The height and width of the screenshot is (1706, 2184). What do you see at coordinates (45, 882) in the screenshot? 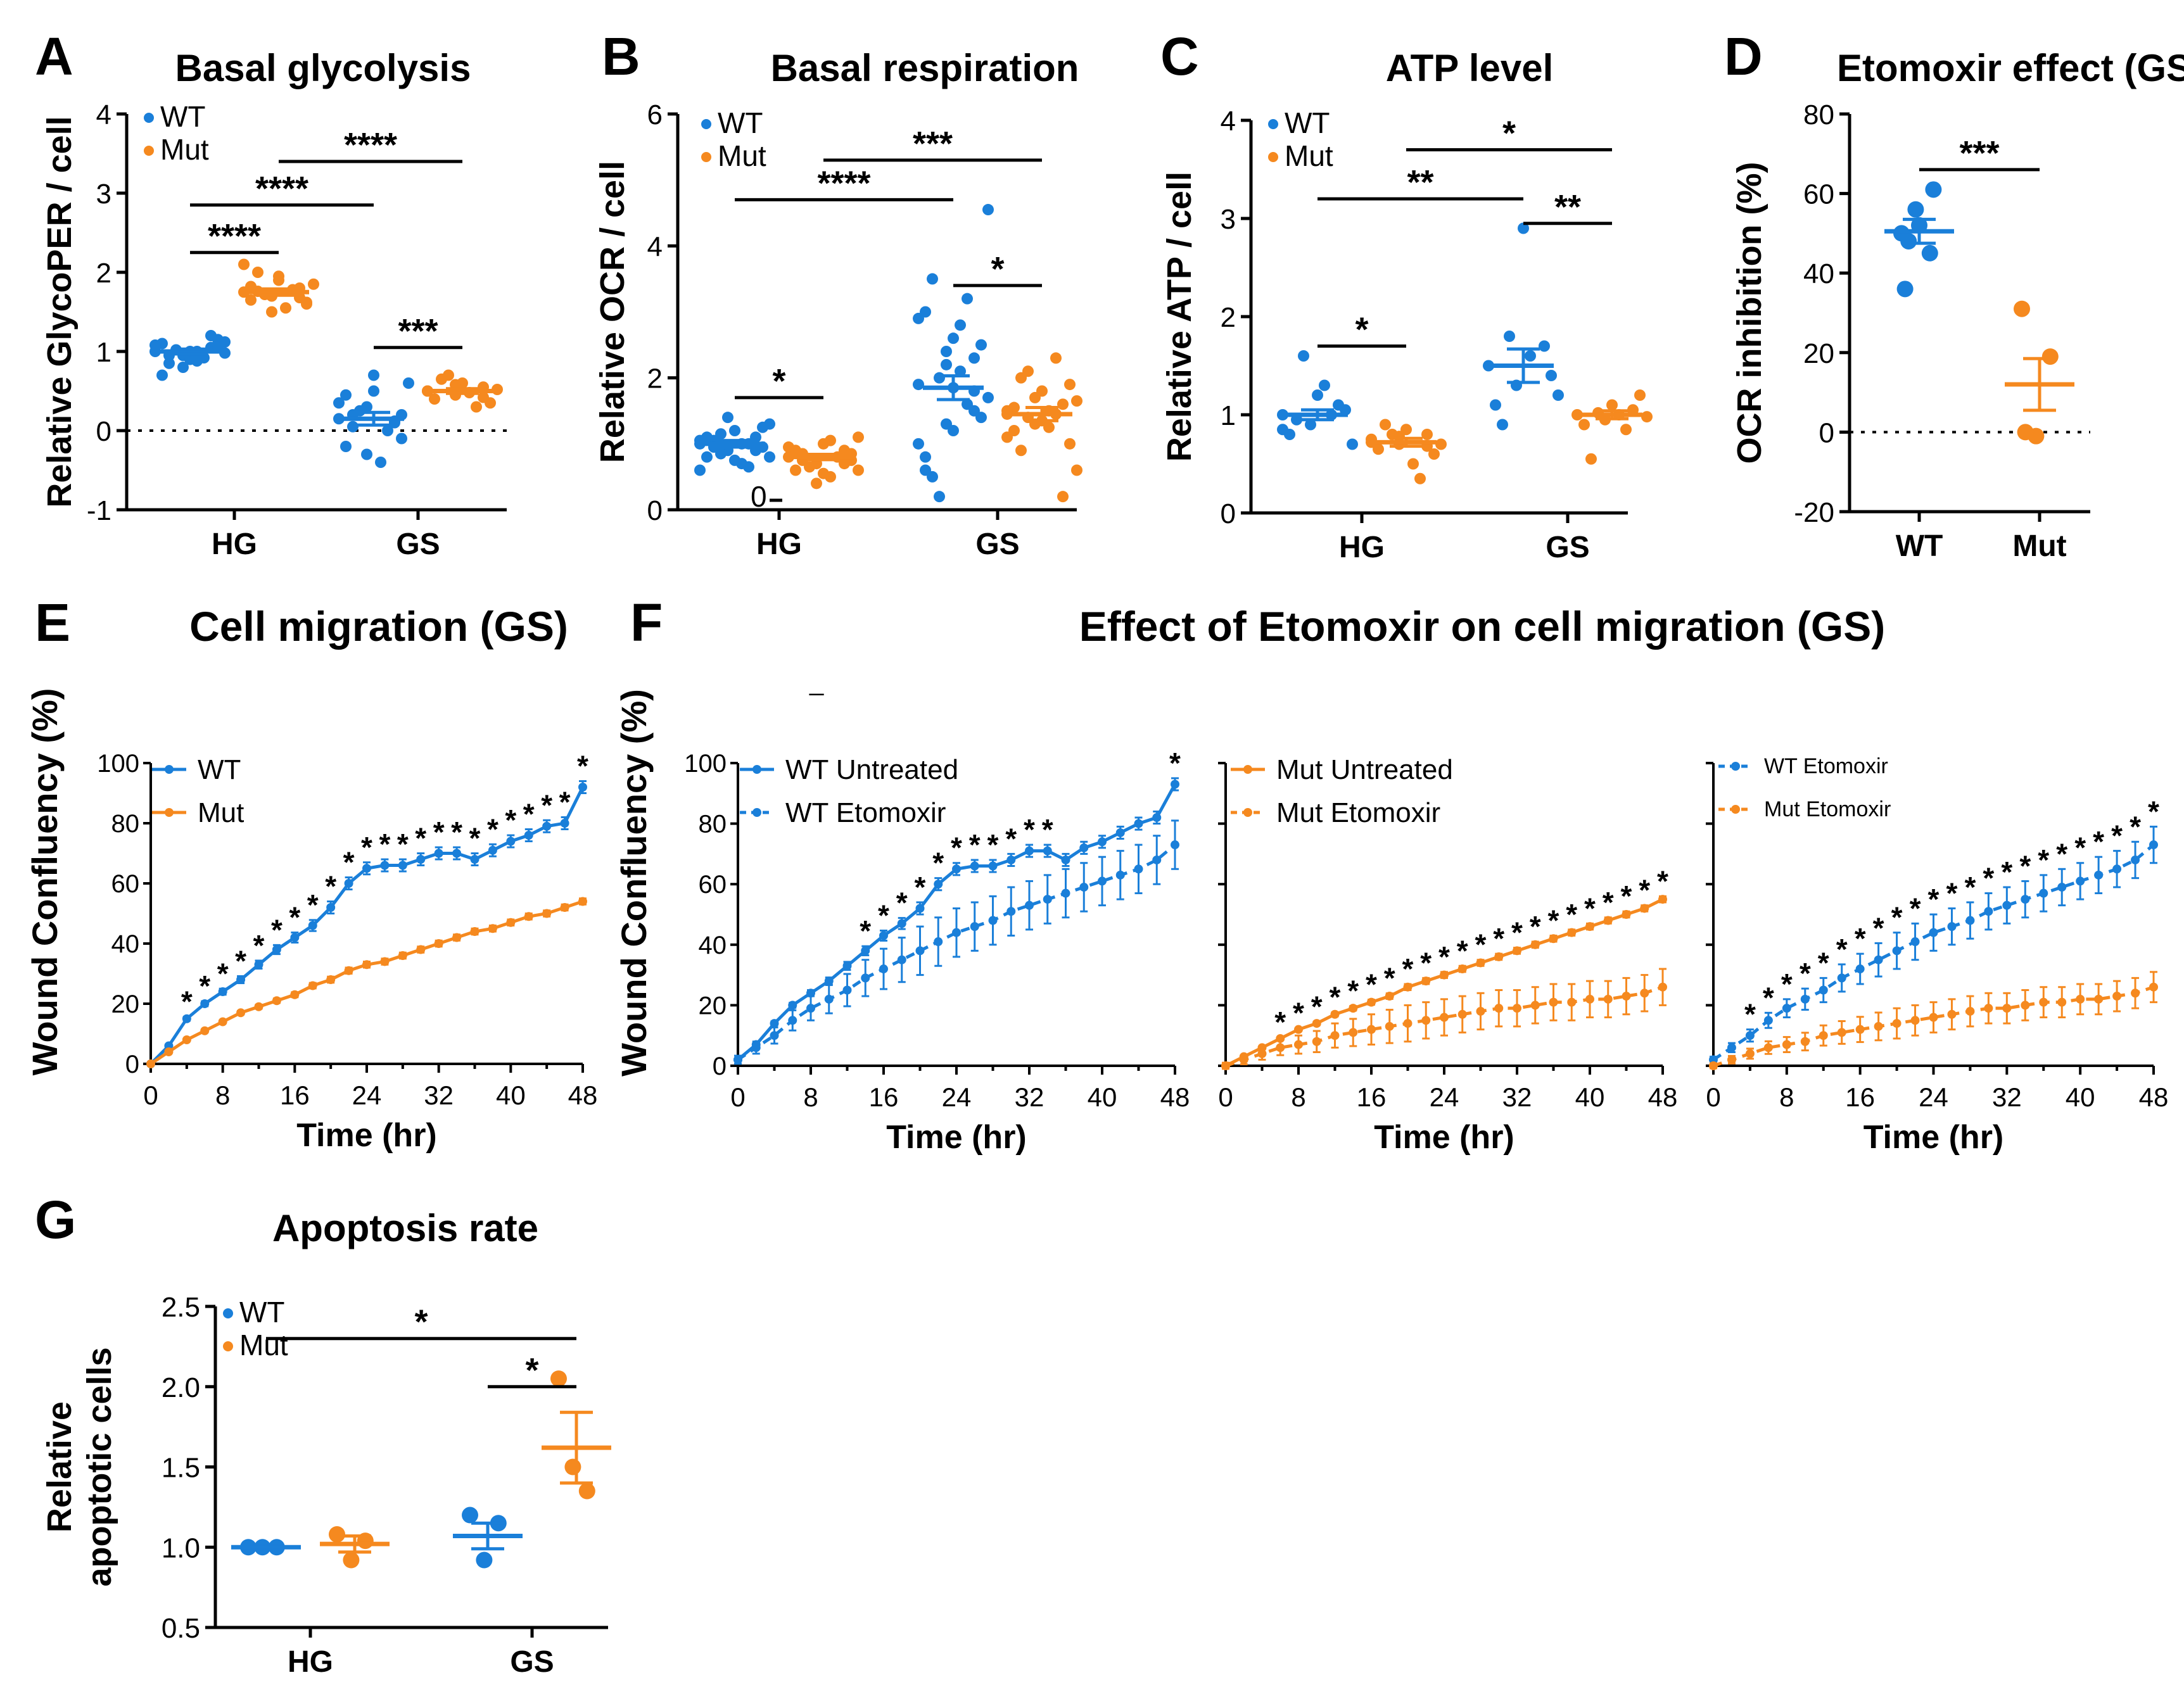
I see `chart-E-ylabel: Wound Confluency (%)` at bounding box center [45, 882].